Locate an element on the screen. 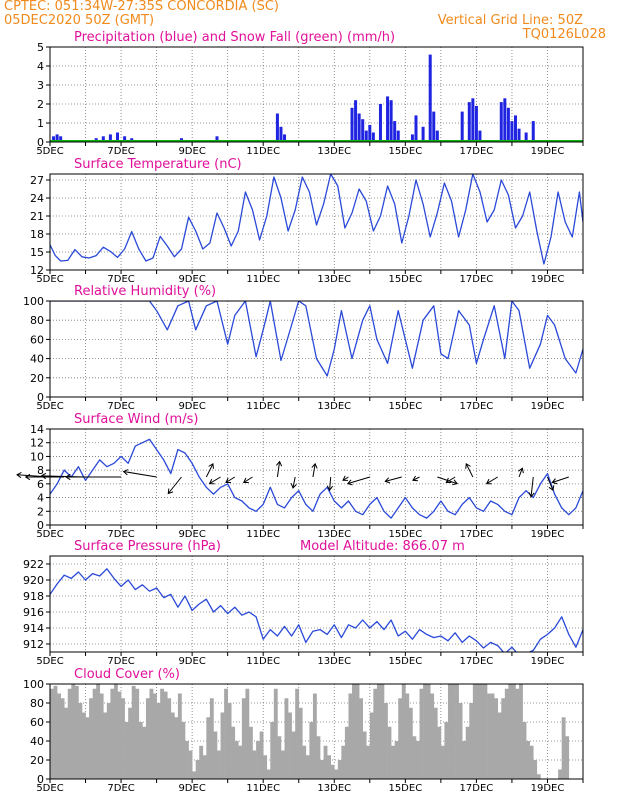 The image size is (618, 800). x-tick-label: 19DEC is located at coordinates (548, 661).